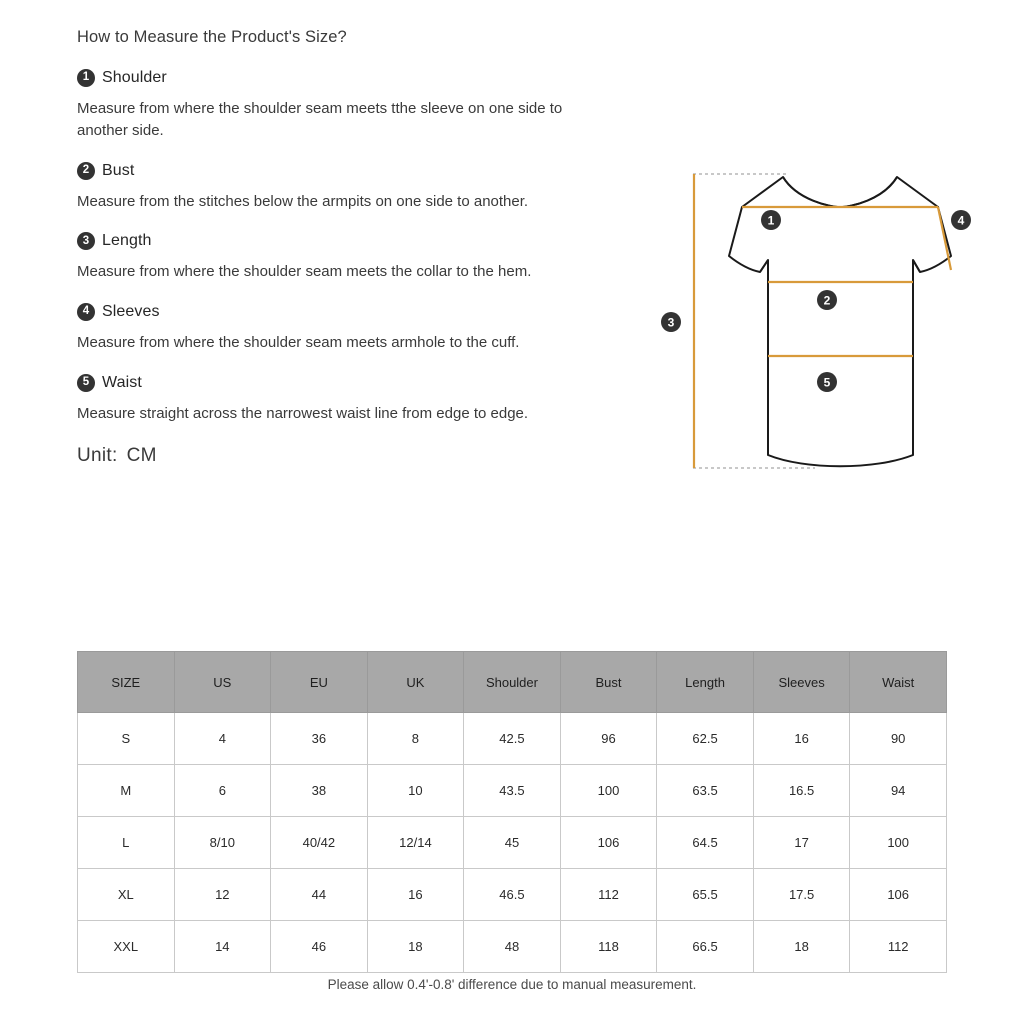 This screenshot has width=1024, height=1024. Describe the element at coordinates (126, 894) in the screenshot. I see `table-cell-size: XL` at that location.